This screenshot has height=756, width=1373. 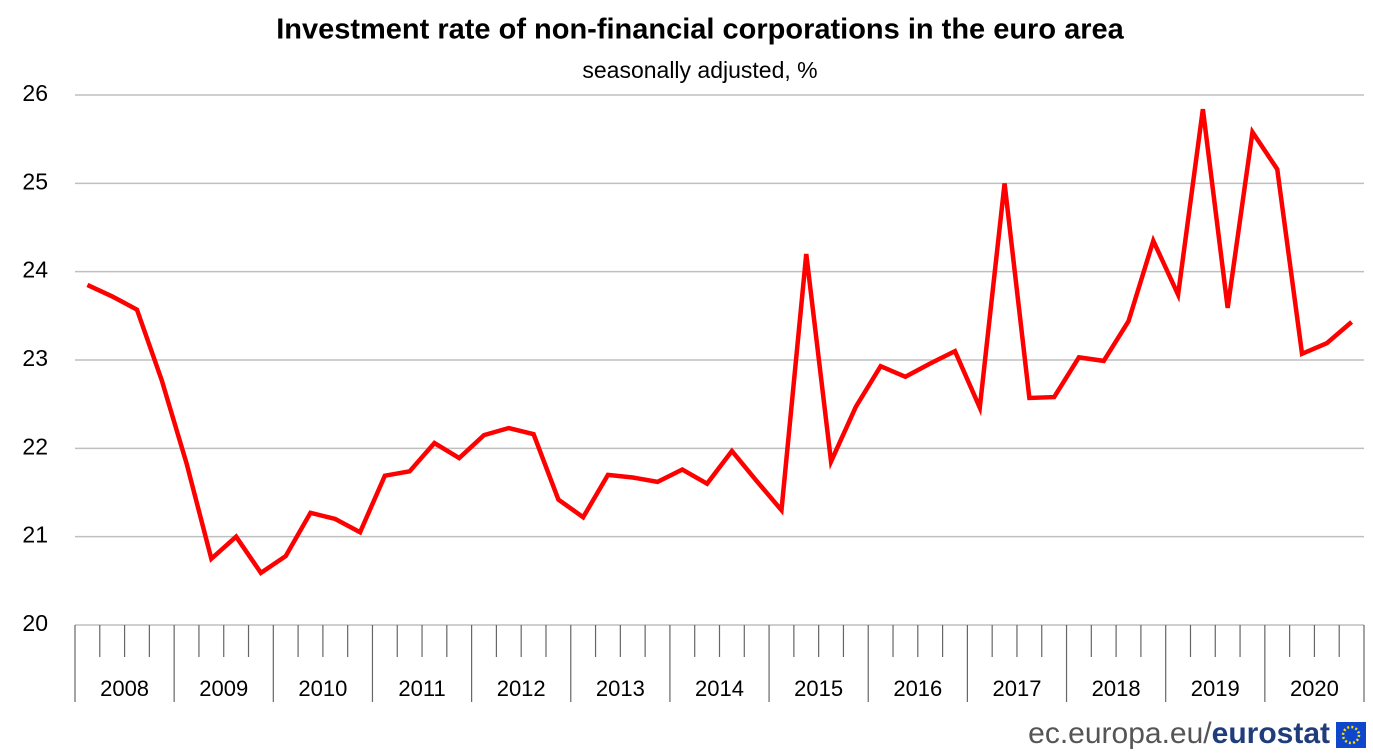 I want to click on x-tick-label: 2014, so click(x=719, y=688).